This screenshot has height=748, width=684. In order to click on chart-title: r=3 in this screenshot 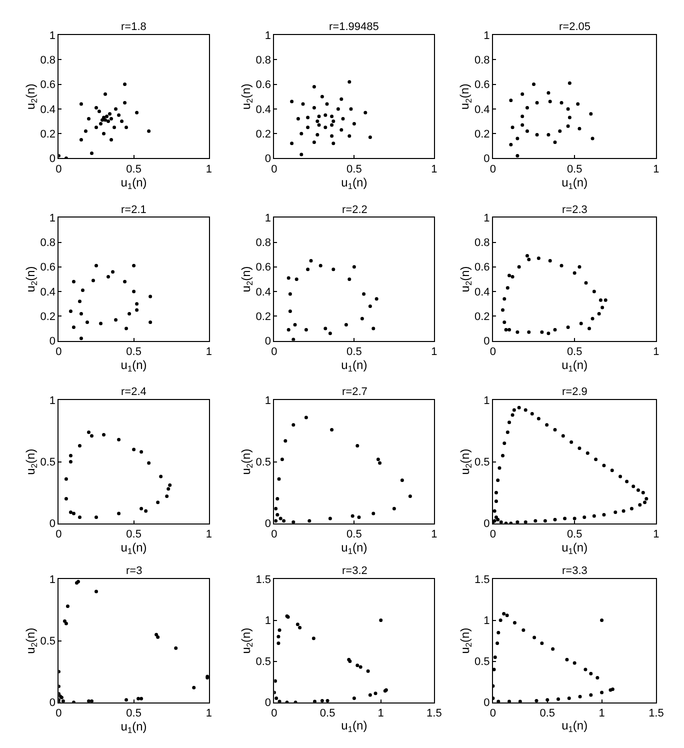, I will do `click(134, 571)`.